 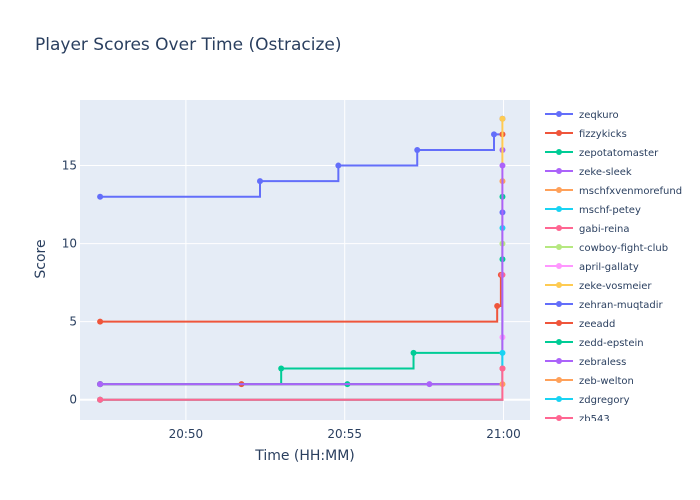 I want to click on legend-label: zeeadd, so click(x=597, y=324).